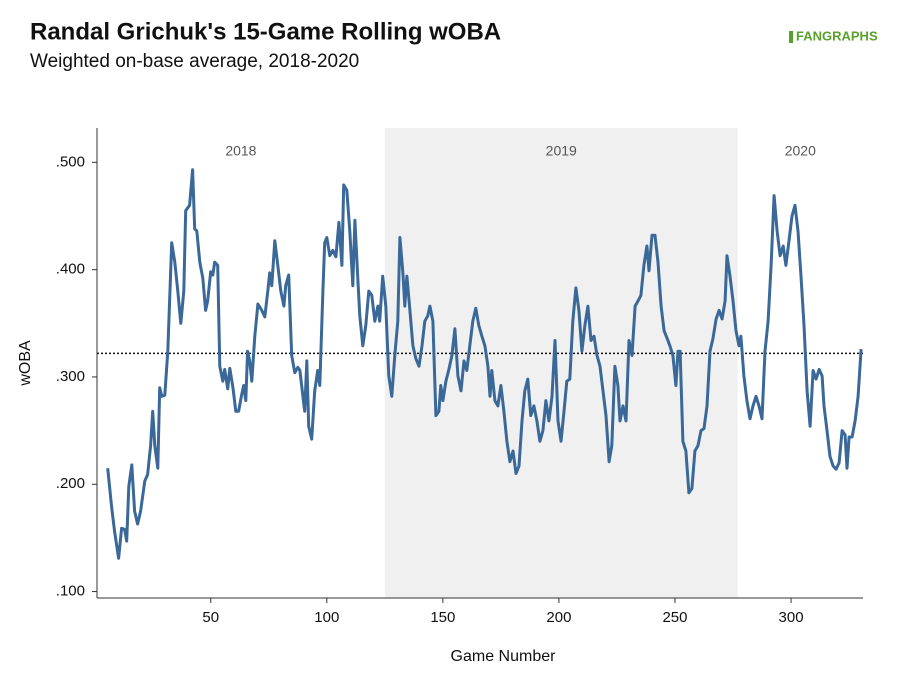 The height and width of the screenshot is (680, 904). Describe the element at coordinates (800, 151) in the screenshot. I see `region-label: 2020` at that location.